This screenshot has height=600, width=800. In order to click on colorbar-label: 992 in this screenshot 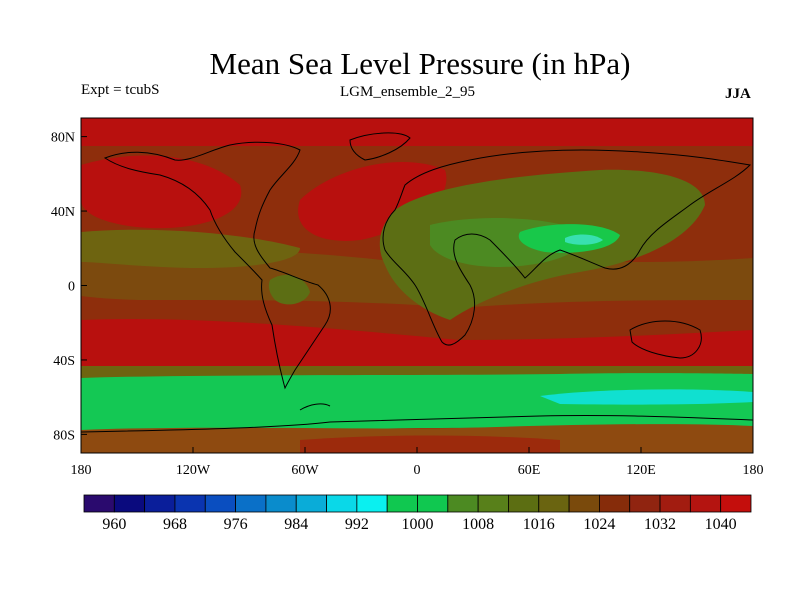, I will do `click(357, 524)`.